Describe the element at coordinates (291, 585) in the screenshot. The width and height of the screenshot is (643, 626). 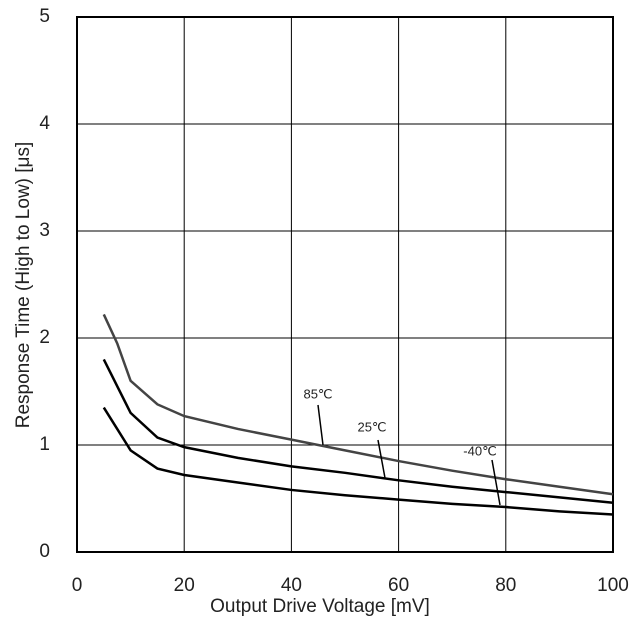
I see `x-tick-label: 40` at that location.